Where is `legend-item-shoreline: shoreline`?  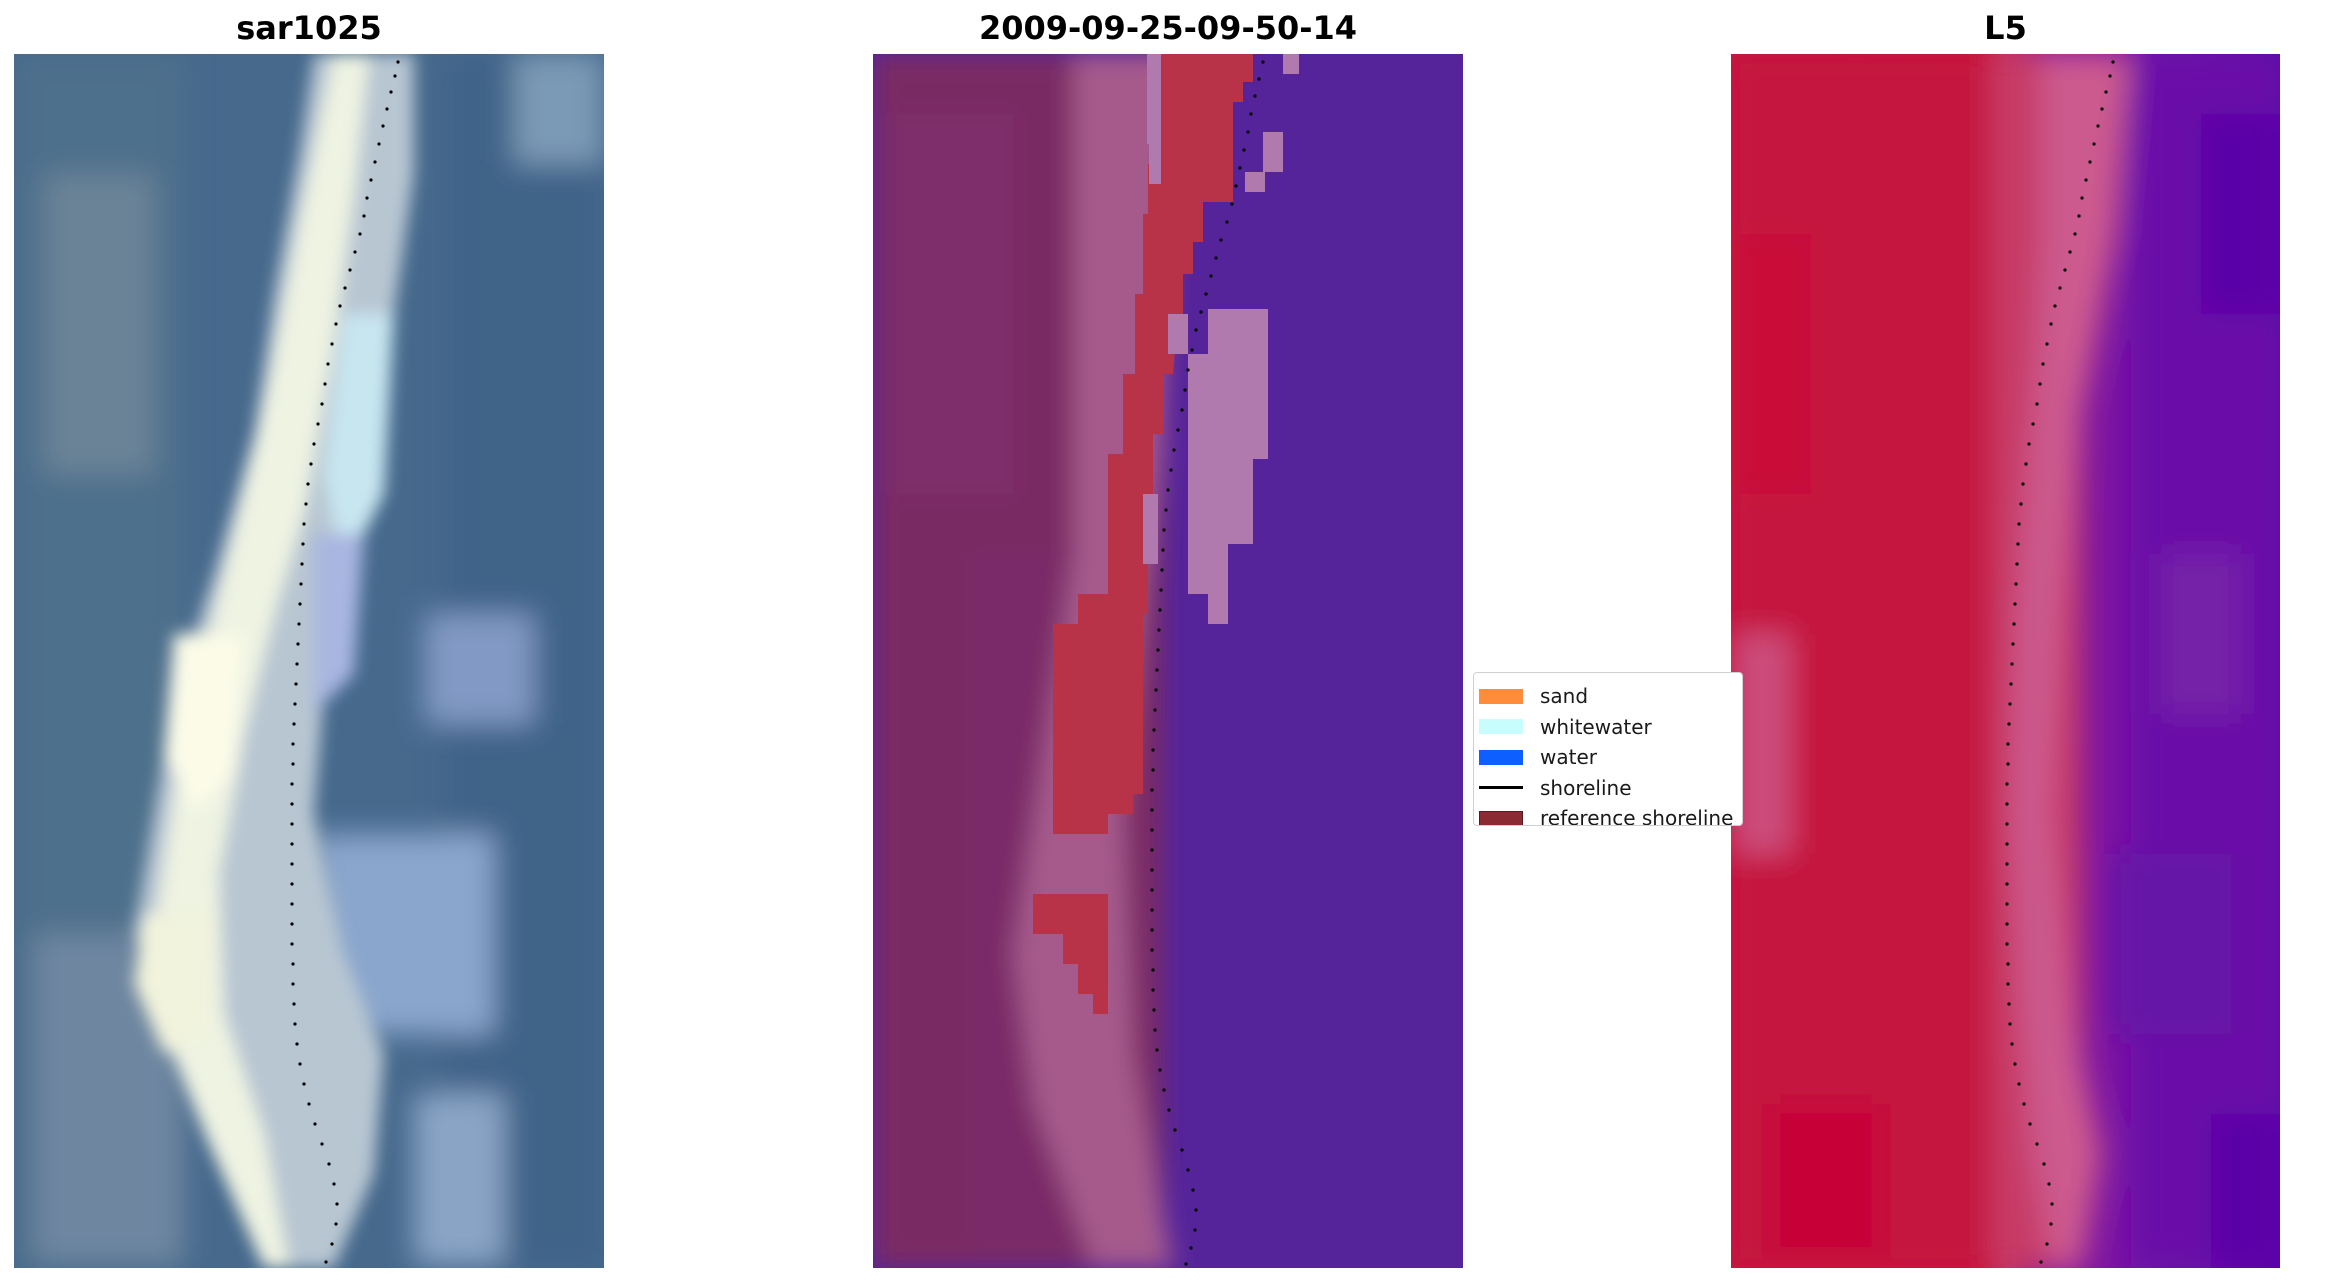 legend-item-shoreline: shoreline is located at coordinates (1608, 788).